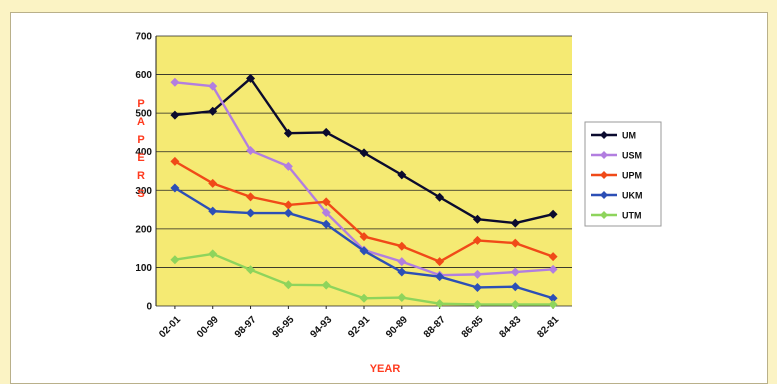 This screenshot has width=777, height=384. Describe the element at coordinates (149, 307) in the screenshot. I see `y-tick-label: 0` at that location.